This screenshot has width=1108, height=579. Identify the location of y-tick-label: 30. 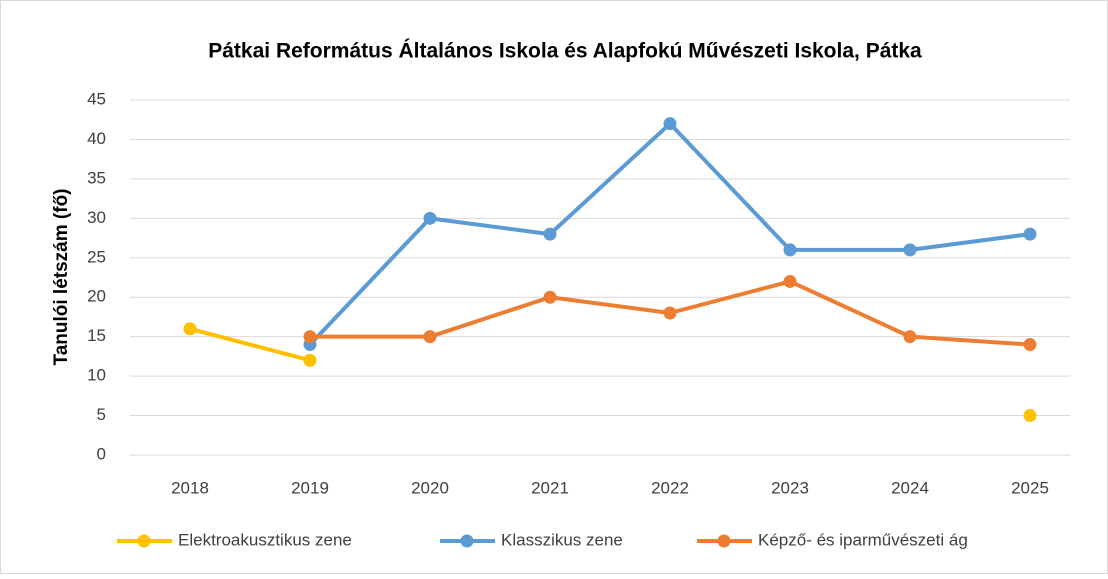
(96, 217).